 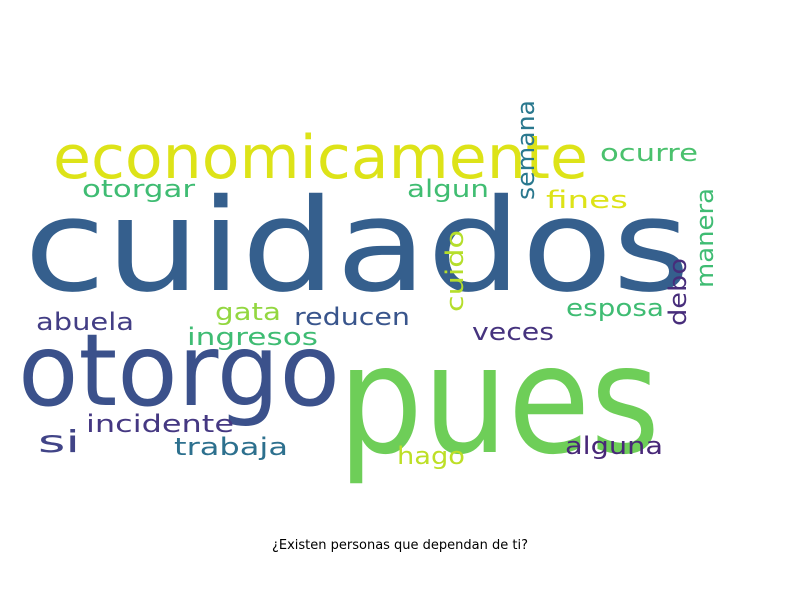 What do you see at coordinates (649, 153) in the screenshot?
I see `word-ocurre: ocurre` at bounding box center [649, 153].